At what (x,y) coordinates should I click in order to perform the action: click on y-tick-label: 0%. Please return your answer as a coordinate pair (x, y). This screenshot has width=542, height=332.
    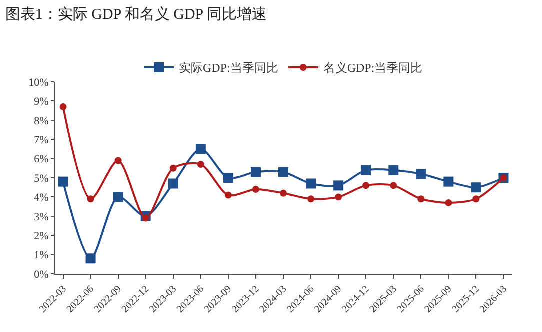
    Looking at the image, I should click on (41, 274).